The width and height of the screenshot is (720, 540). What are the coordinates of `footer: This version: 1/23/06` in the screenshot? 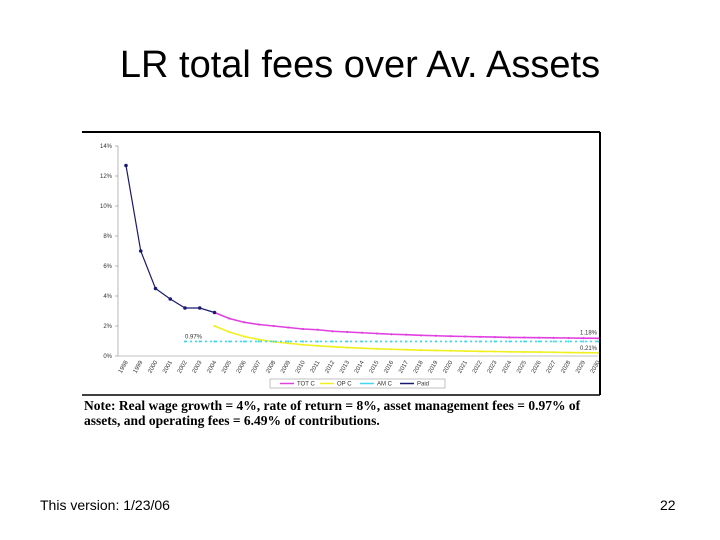 It's located at (105, 505).